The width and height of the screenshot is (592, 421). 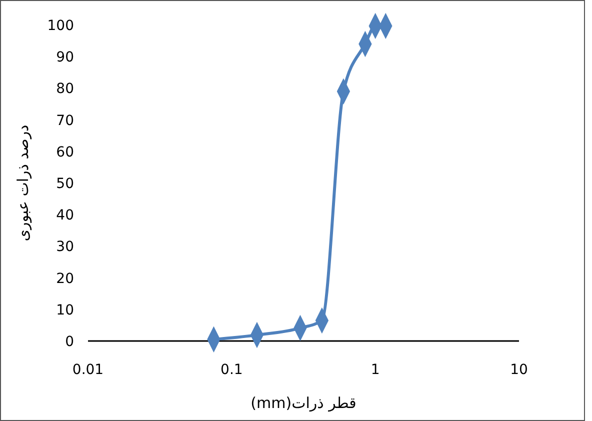 What do you see at coordinates (65, 58) in the screenshot?
I see `y-tick-label: 90` at bounding box center [65, 58].